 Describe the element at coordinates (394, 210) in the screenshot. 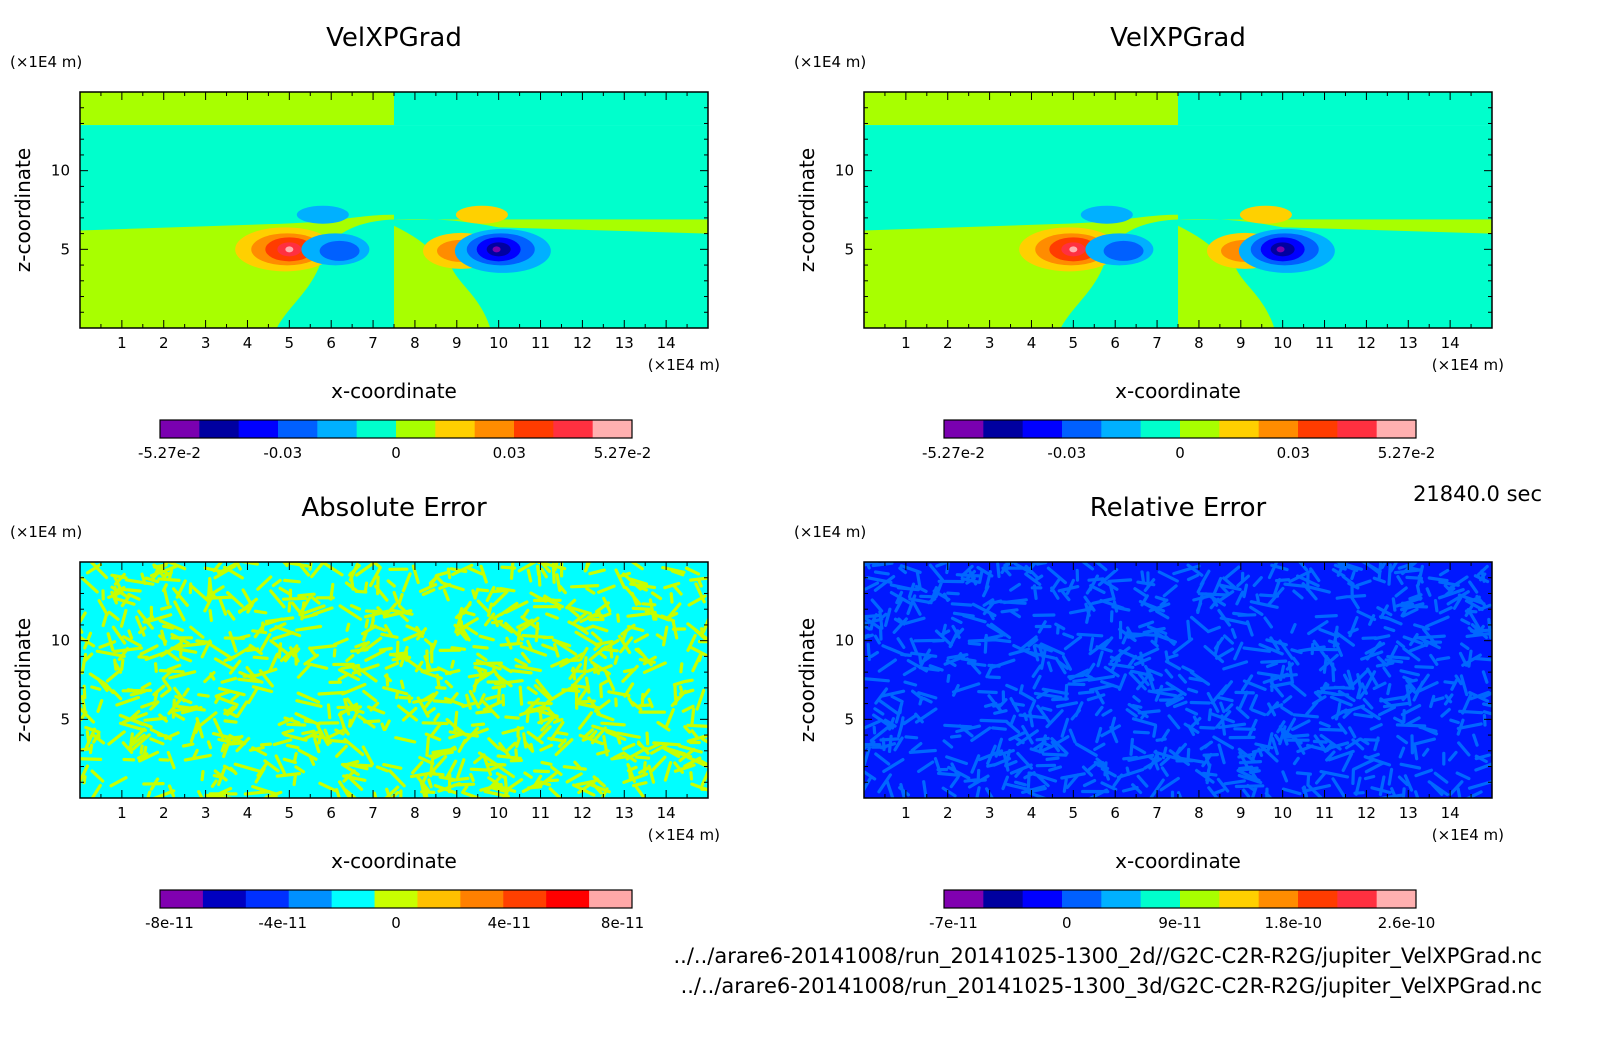

I see `plot-area` at that location.